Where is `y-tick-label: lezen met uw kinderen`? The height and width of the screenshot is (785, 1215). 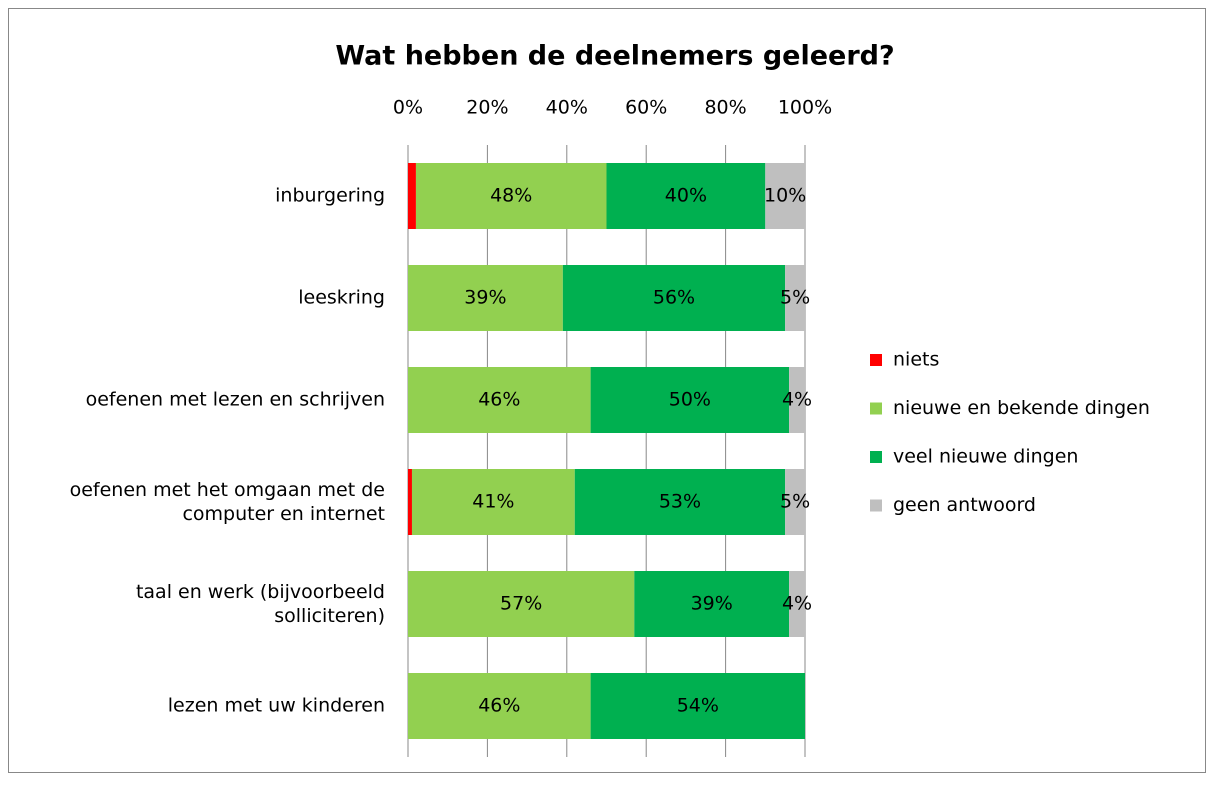
y-tick-label: lezen met uw kinderen is located at coordinates (276, 706).